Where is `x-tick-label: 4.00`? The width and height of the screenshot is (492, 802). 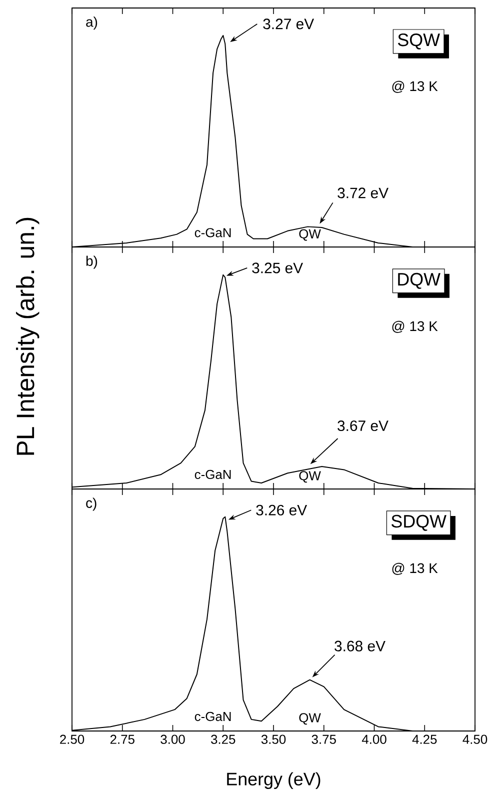 x-tick-label: 4.00 is located at coordinates (374, 739).